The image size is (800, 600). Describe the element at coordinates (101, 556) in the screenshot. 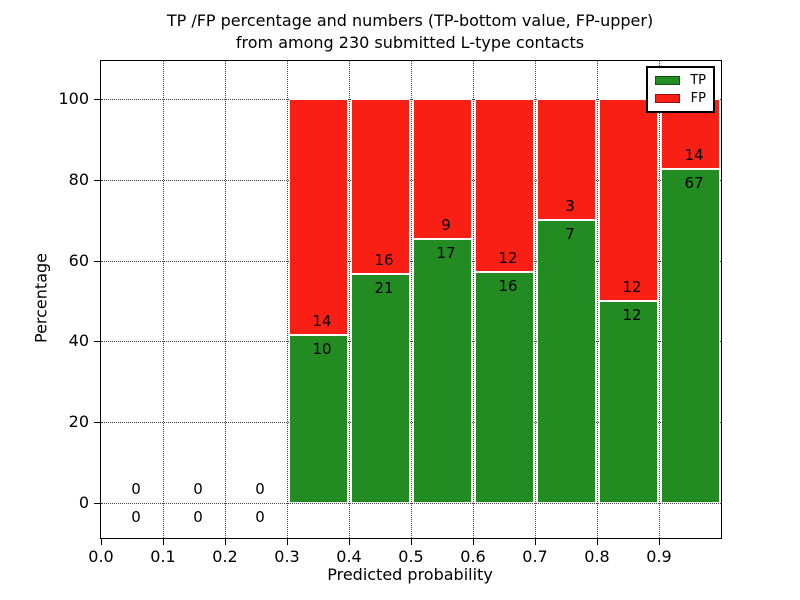

I see `x-tick-label: 0.0` at that location.